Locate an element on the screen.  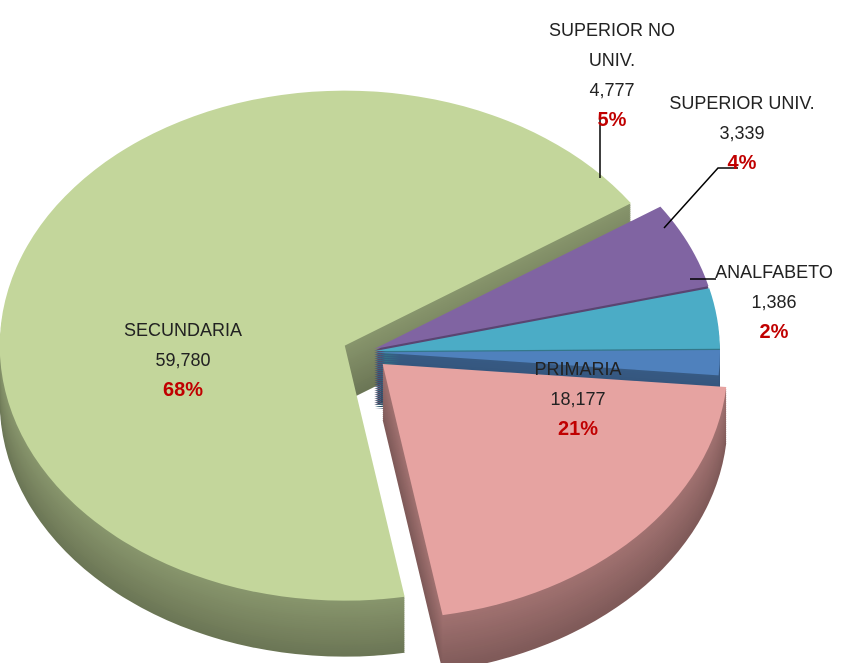
data-label: SECUNDARIA 59,780 68% is located at coordinates (183, 360).